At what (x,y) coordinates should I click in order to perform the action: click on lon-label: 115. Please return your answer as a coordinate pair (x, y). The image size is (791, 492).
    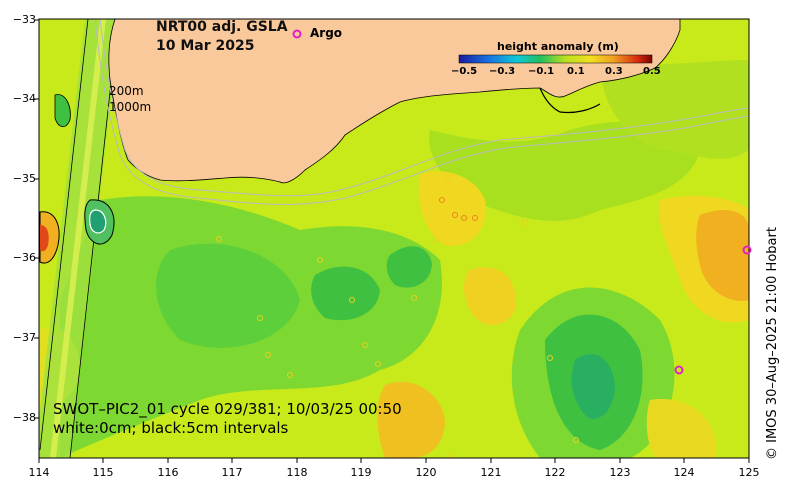
    Looking at the image, I should click on (103, 472).